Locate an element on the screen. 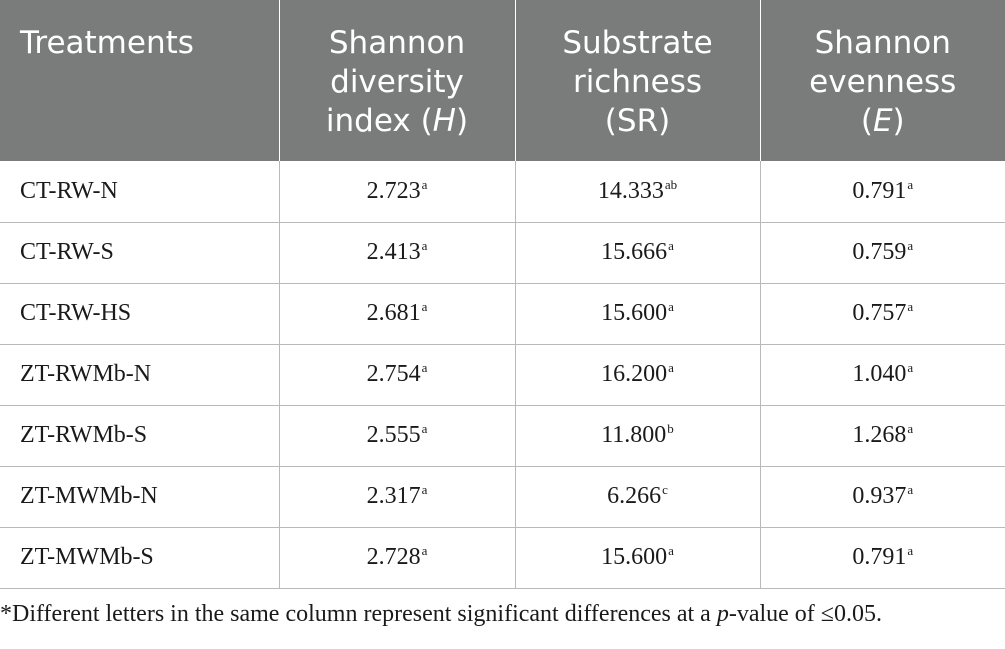  cell-sr: 6.266c is located at coordinates (637, 496).